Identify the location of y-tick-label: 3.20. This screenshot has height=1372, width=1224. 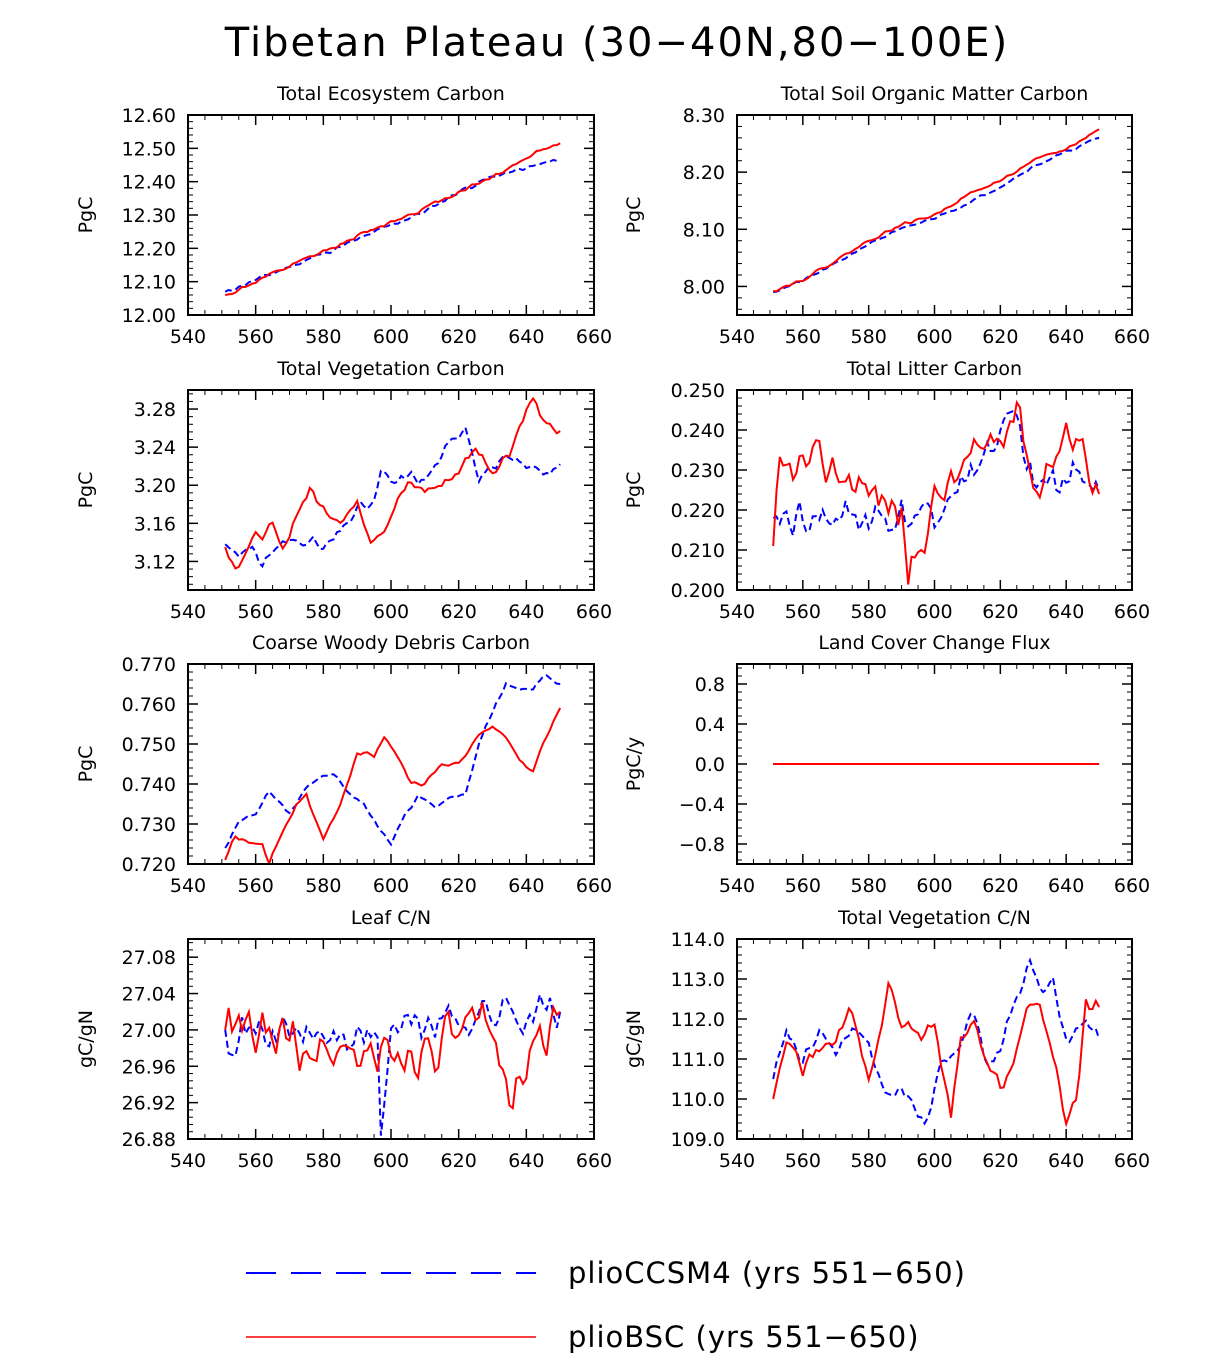
(155, 486).